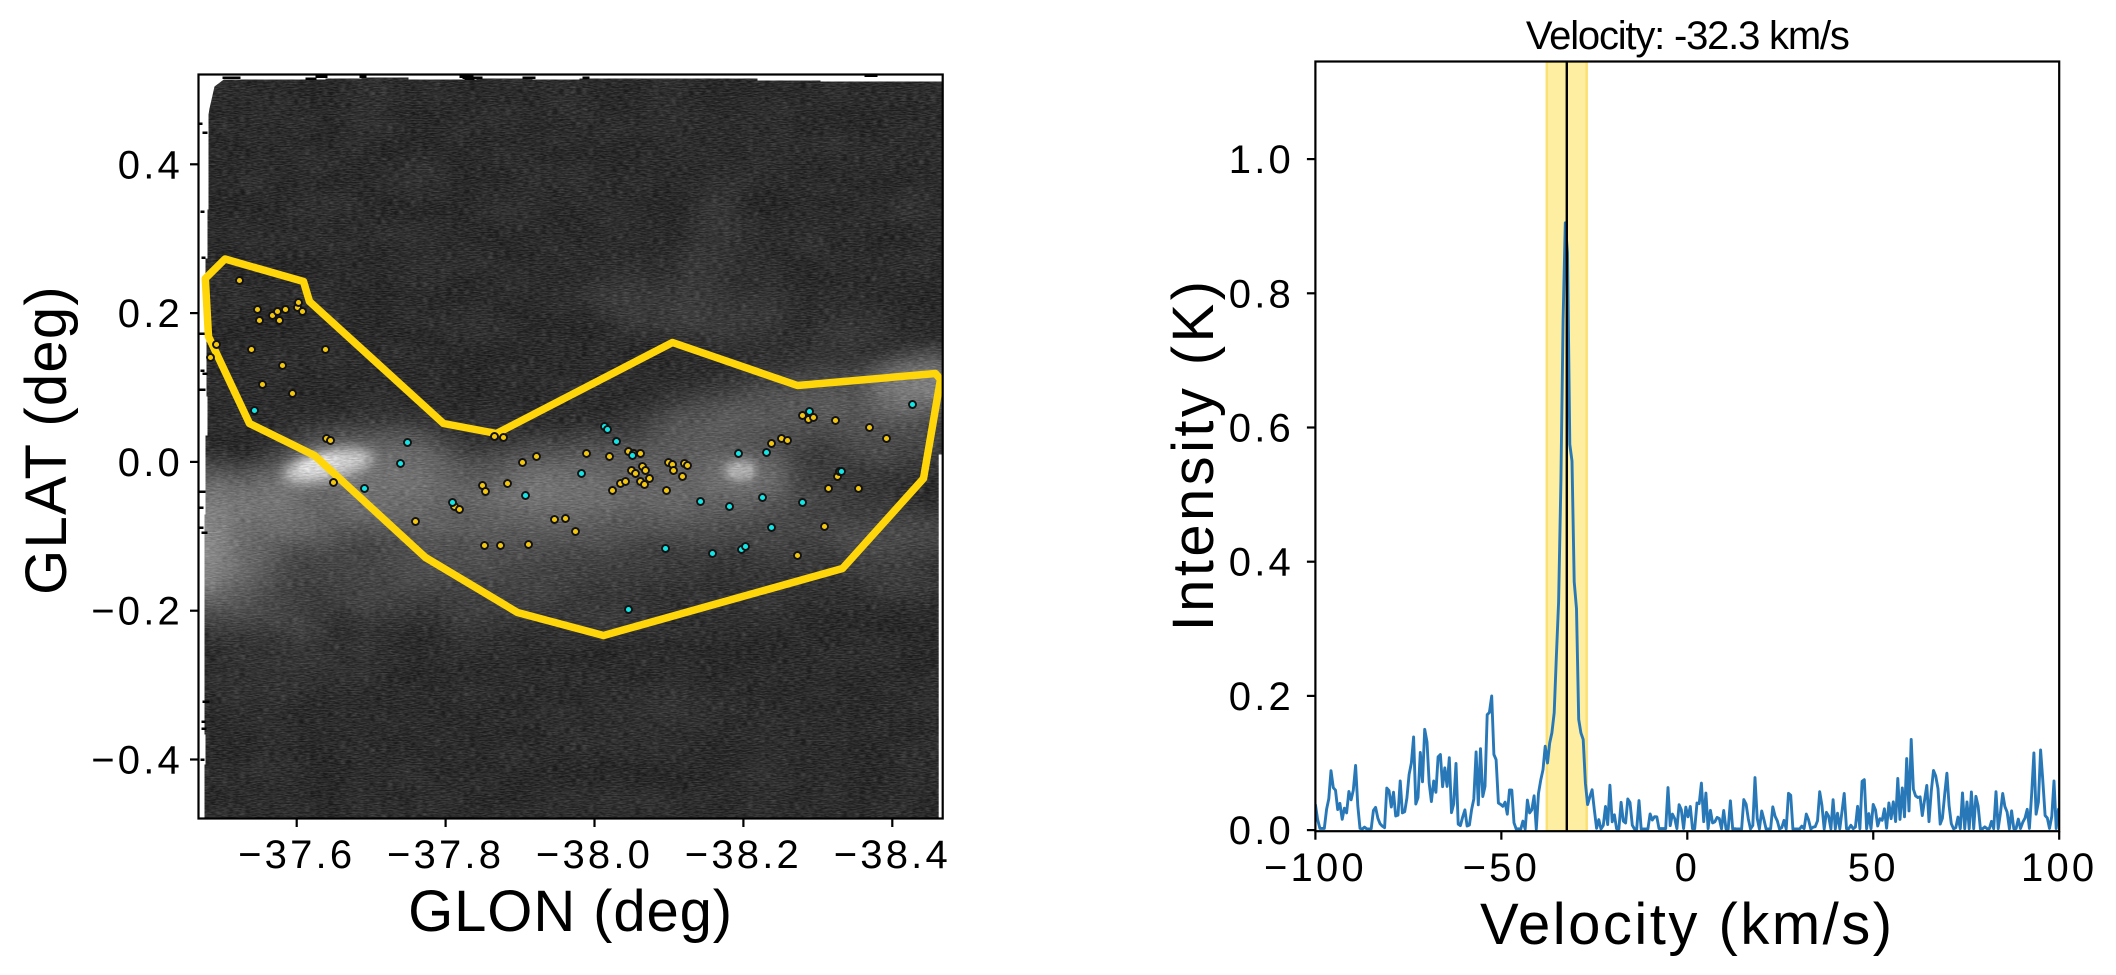 The width and height of the screenshot is (2116, 975). What do you see at coordinates (1873, 868) in the screenshot?
I see `svg-text: 50` at bounding box center [1873, 868].